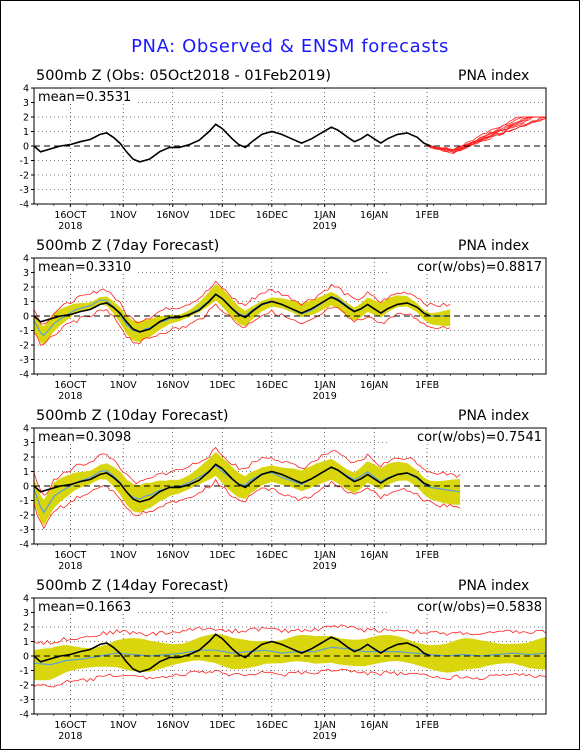 The image size is (580, 750). I want to click on page-title: PNA: Observed & ENSM forecasts, so click(290, 46).